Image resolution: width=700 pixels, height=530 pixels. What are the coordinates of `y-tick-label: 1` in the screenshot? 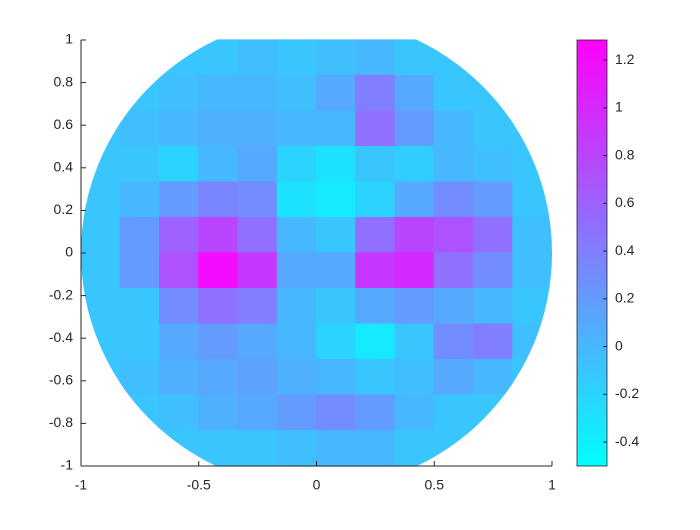 It's located at (69, 39).